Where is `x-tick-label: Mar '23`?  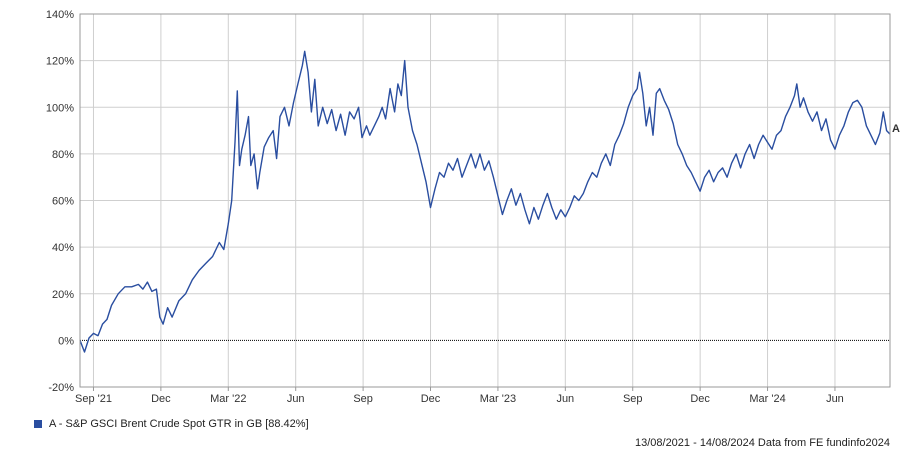
x-tick-label: Mar '23 is located at coordinates (498, 399).